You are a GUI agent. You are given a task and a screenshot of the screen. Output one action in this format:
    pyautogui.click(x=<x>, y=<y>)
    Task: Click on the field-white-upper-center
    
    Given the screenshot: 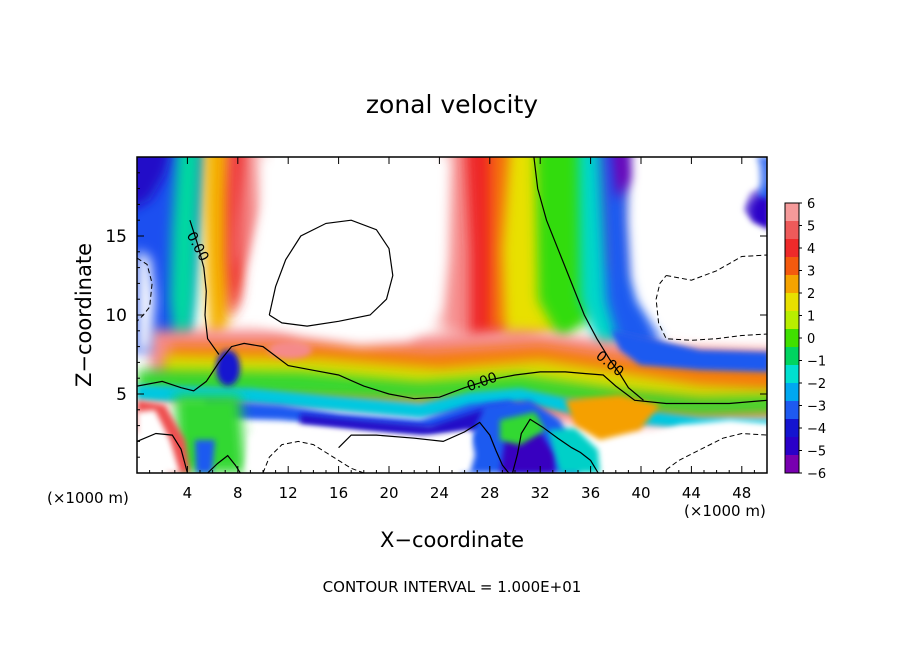 What is the action you would take?
    pyautogui.click(x=350, y=251)
    